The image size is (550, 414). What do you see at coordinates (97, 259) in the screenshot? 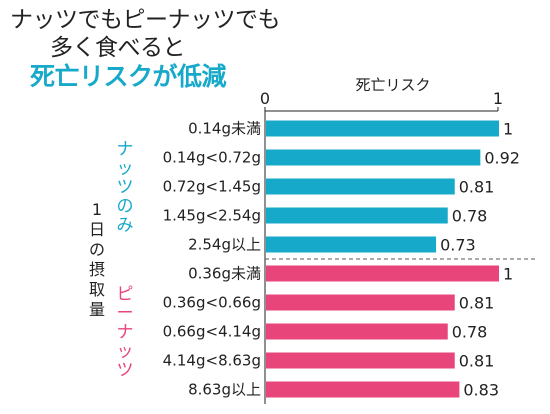
I see `y-axis-label: 1 日の摂取量` at bounding box center [97, 259].